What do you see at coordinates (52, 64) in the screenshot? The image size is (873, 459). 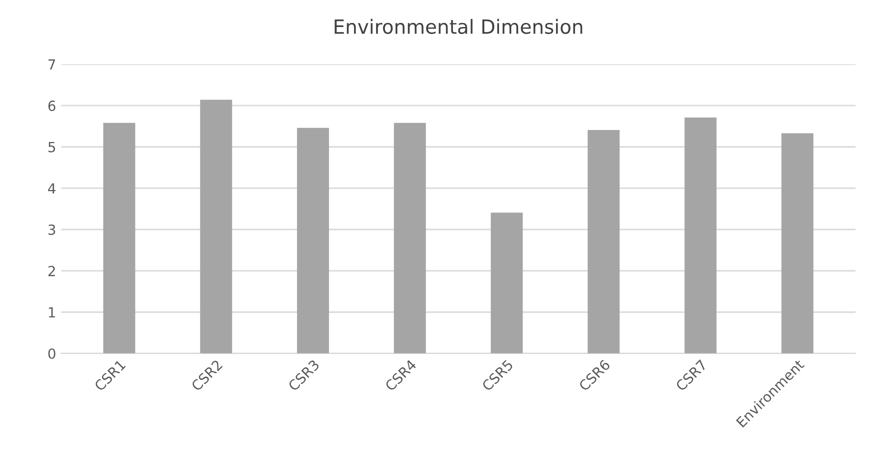 I see `y-tick-label: 7` at bounding box center [52, 64].